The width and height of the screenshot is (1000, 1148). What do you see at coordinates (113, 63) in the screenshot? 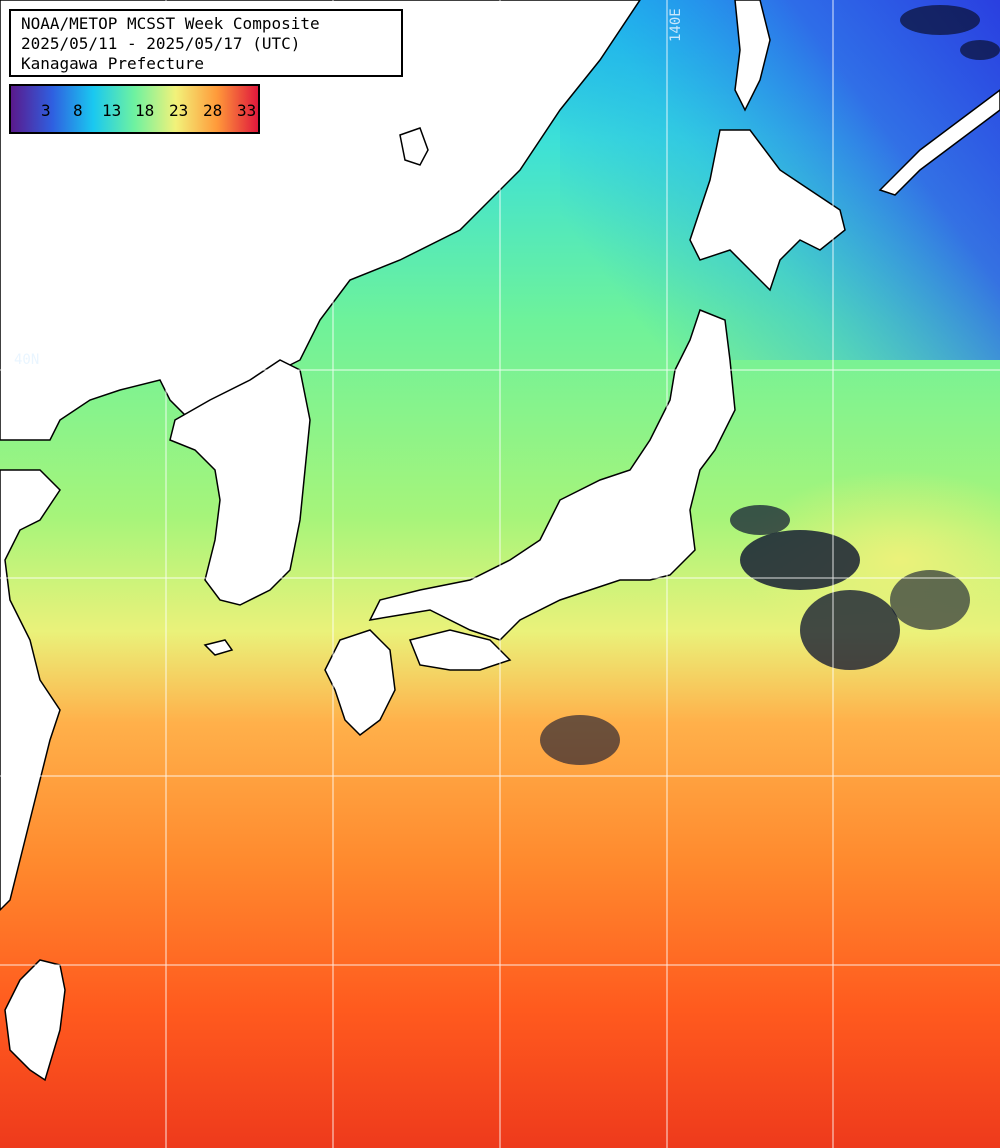
I see `title-line-3: Kanagawa Prefecture` at bounding box center [113, 63].